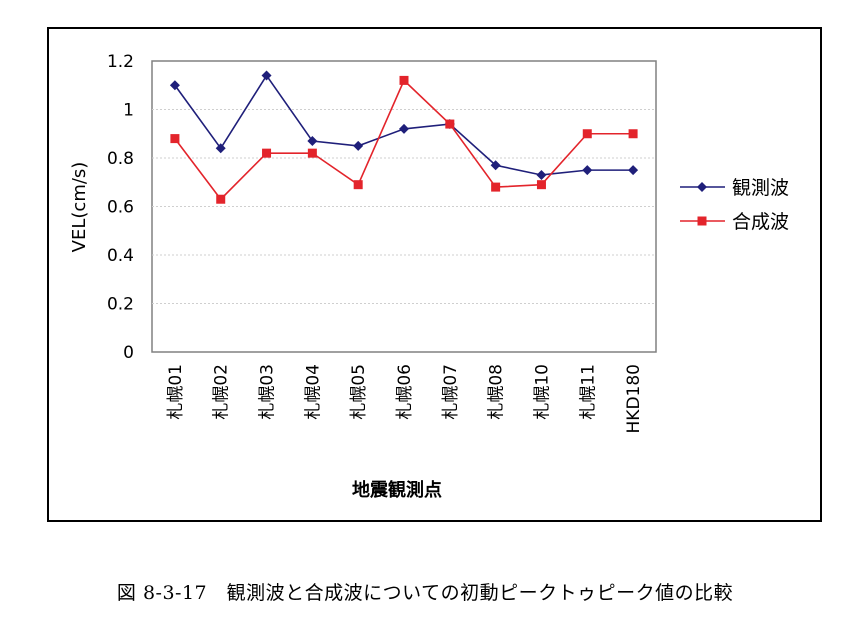 This screenshot has height=627, width=850. I want to click on y-tick-labels: 0 0.2 0.4 0.6 0.8 1 1.2, so click(120, 207).